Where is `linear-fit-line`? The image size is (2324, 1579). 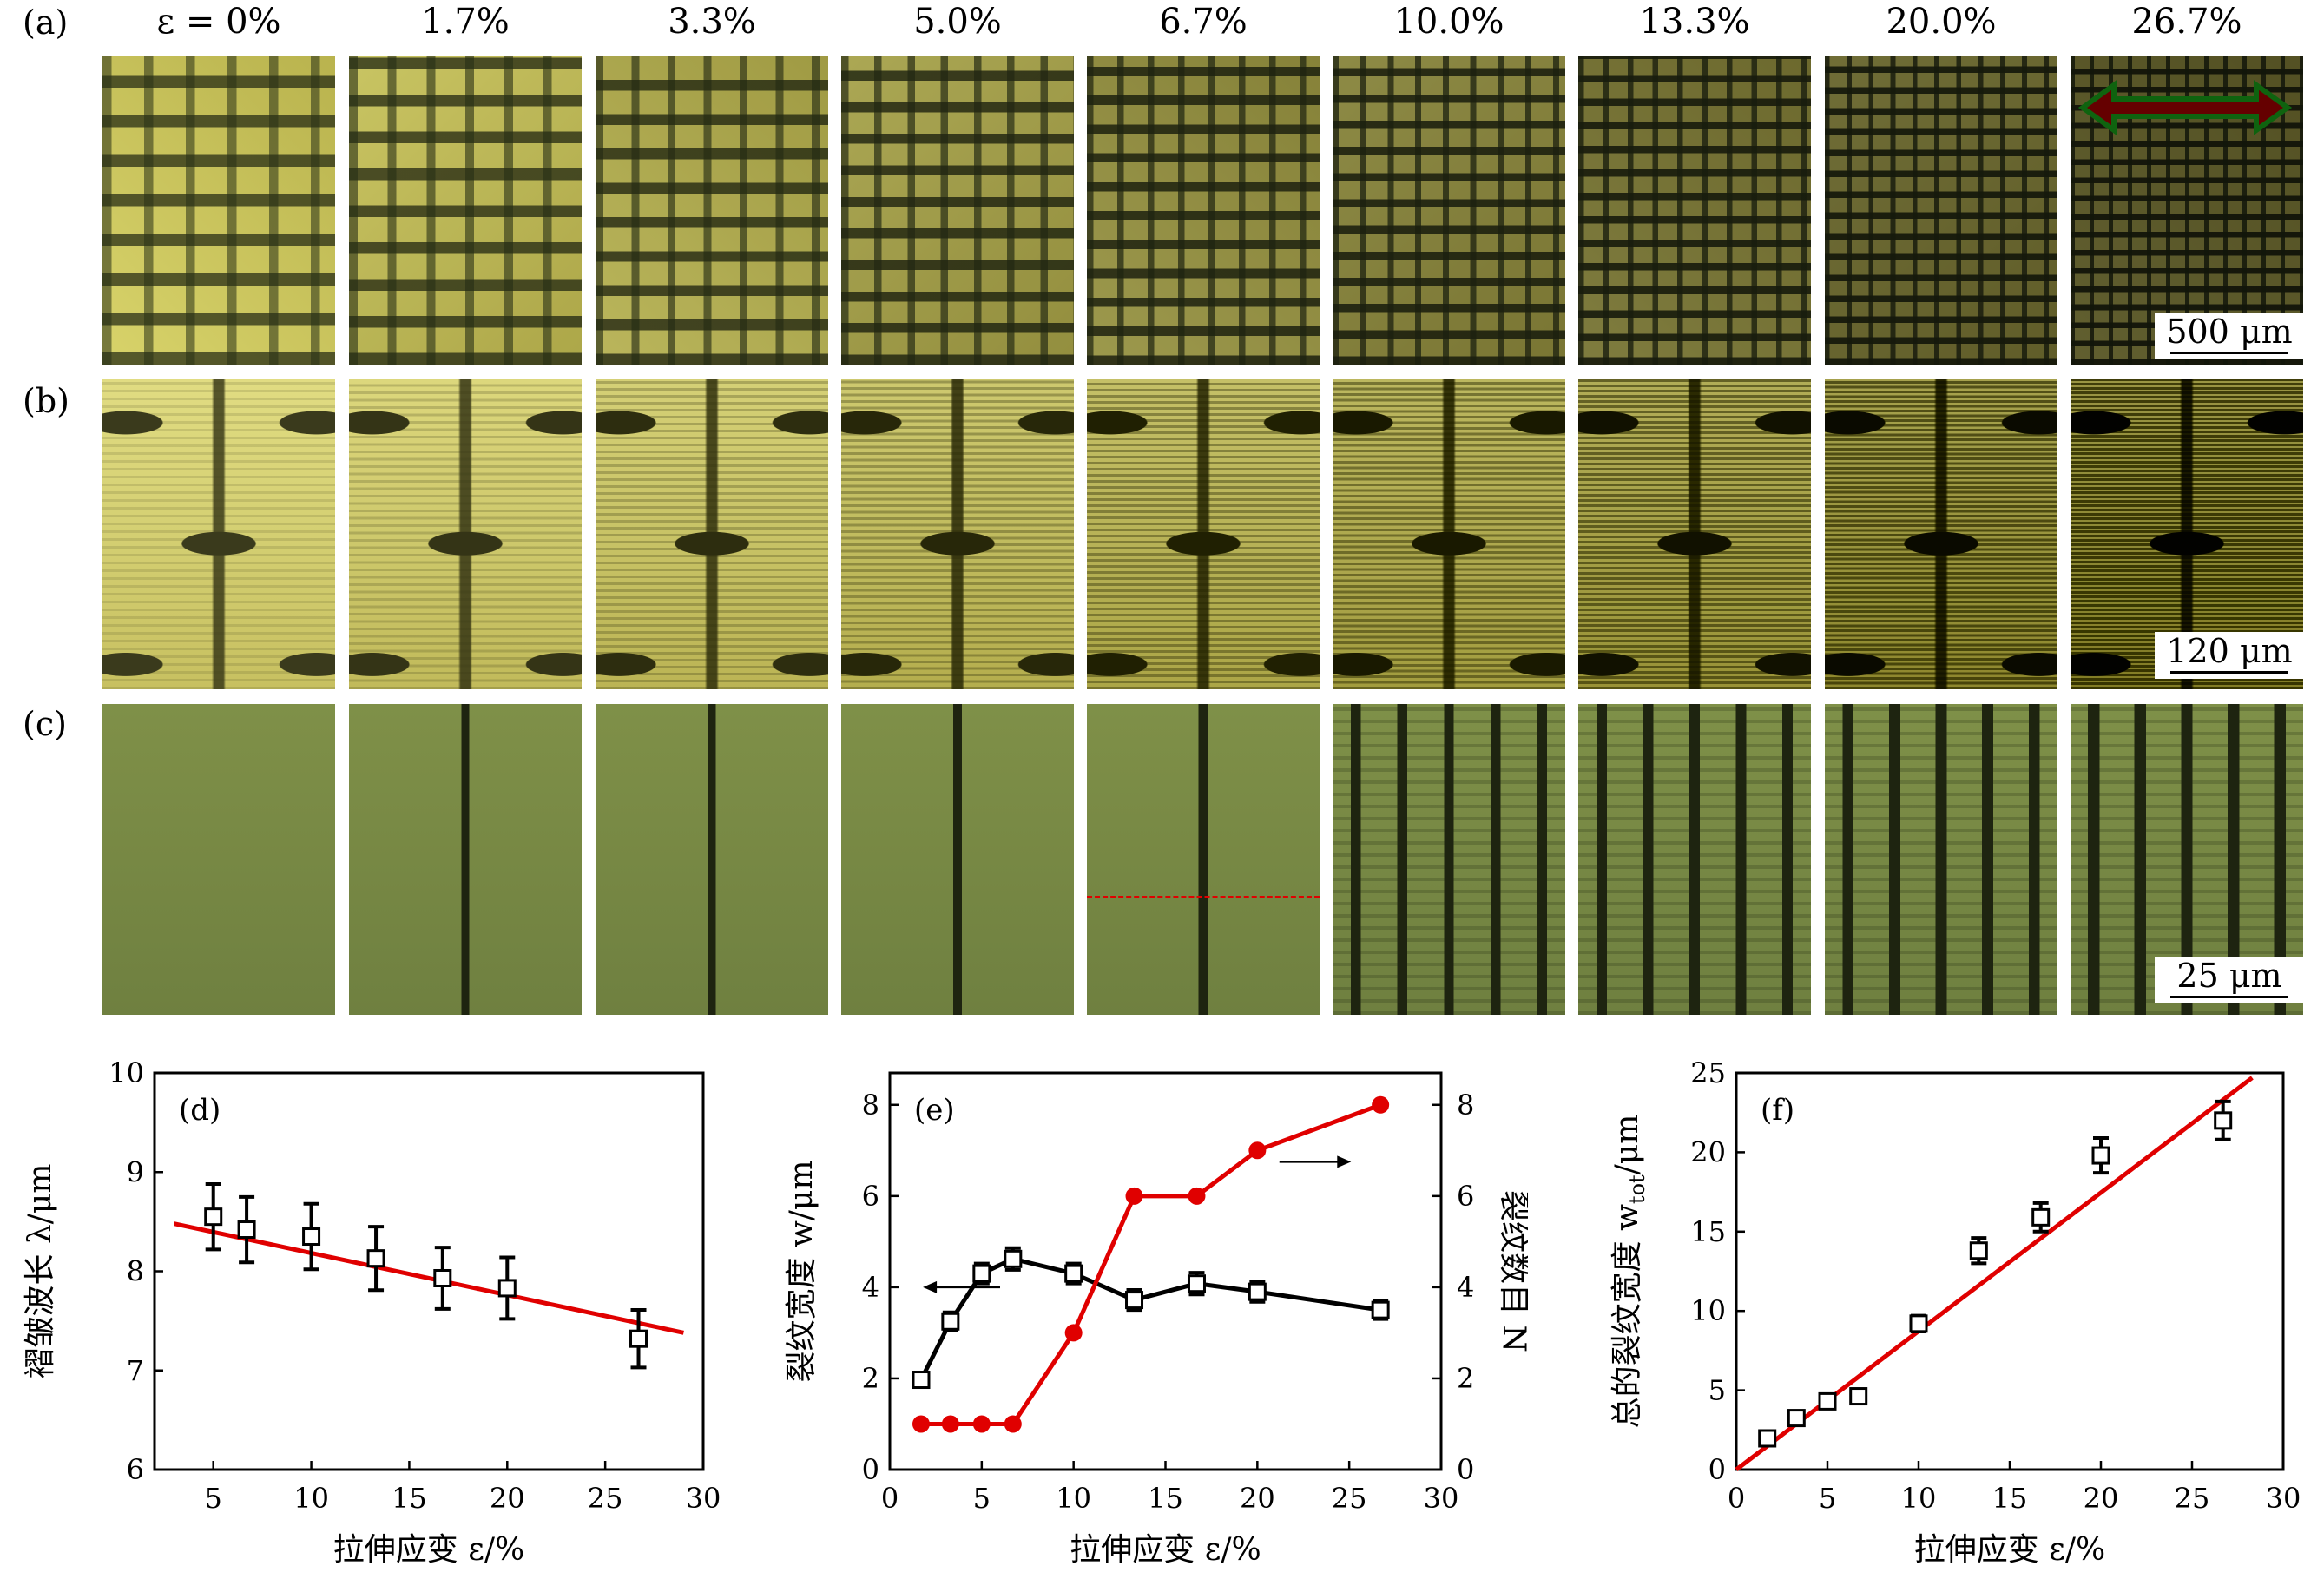
linear-fit-line is located at coordinates (429, 1278).